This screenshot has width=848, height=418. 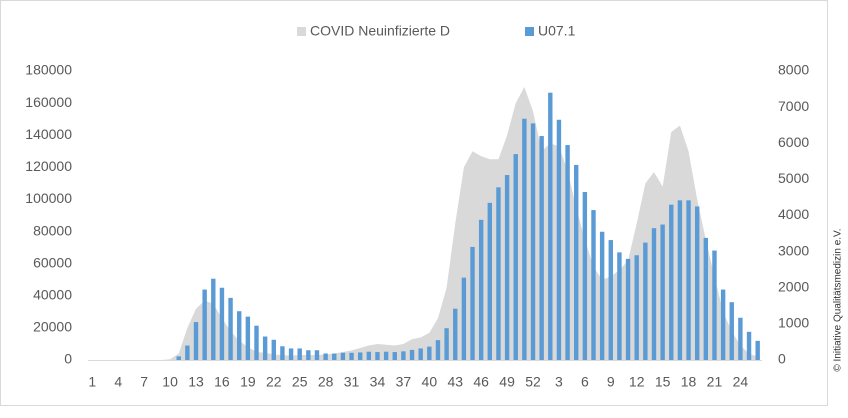 What do you see at coordinates (741, 382) in the screenshot?
I see `x-tick-label: 24` at bounding box center [741, 382].